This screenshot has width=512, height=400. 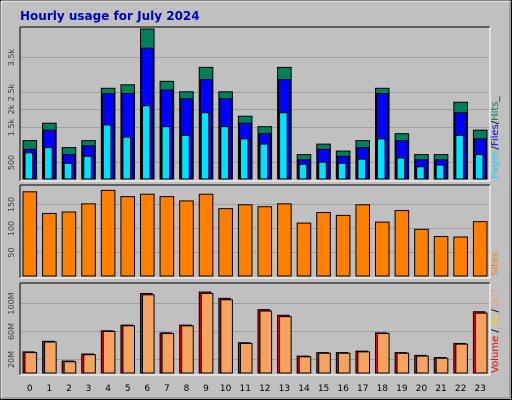 I want to click on xtick-label-2: 2, so click(x=69, y=389).